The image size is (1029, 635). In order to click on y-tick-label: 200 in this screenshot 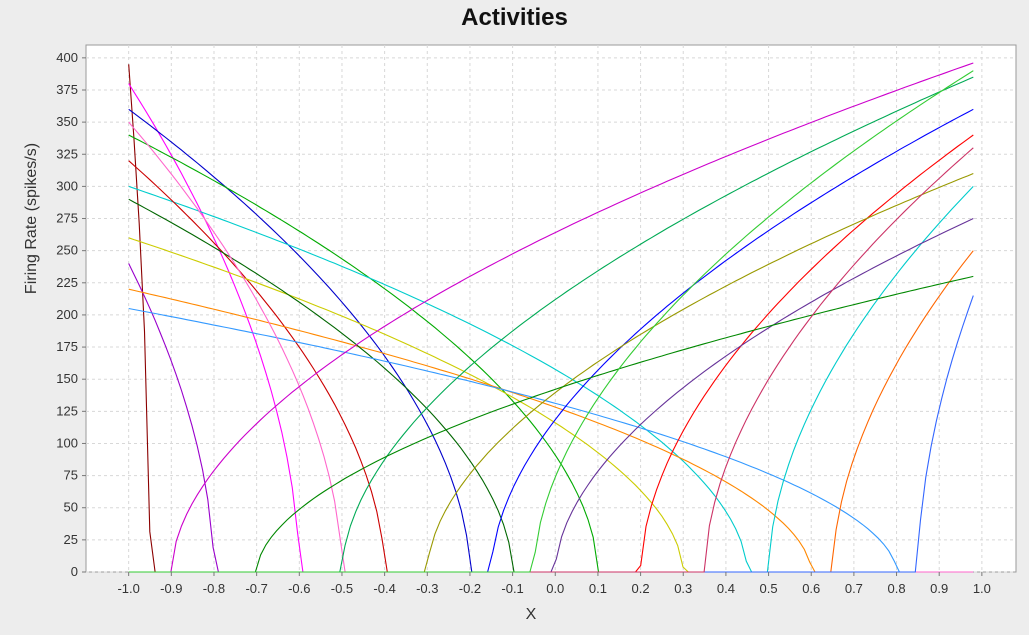, I will do `click(67, 314)`.